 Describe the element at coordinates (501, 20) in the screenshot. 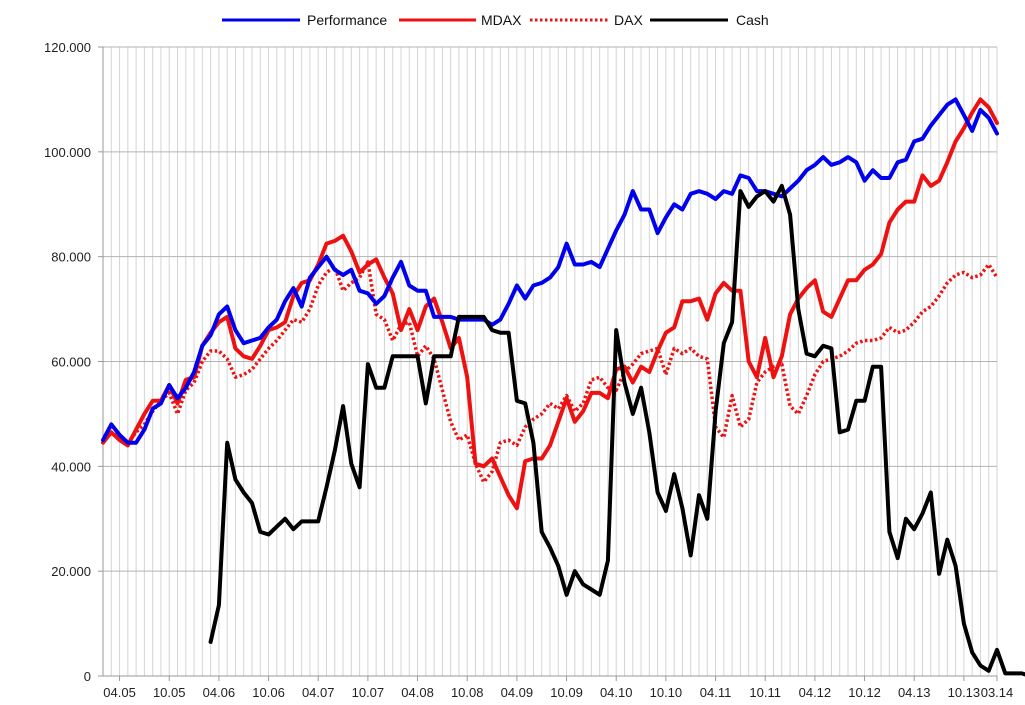

I see `legend-label: MDAX` at that location.